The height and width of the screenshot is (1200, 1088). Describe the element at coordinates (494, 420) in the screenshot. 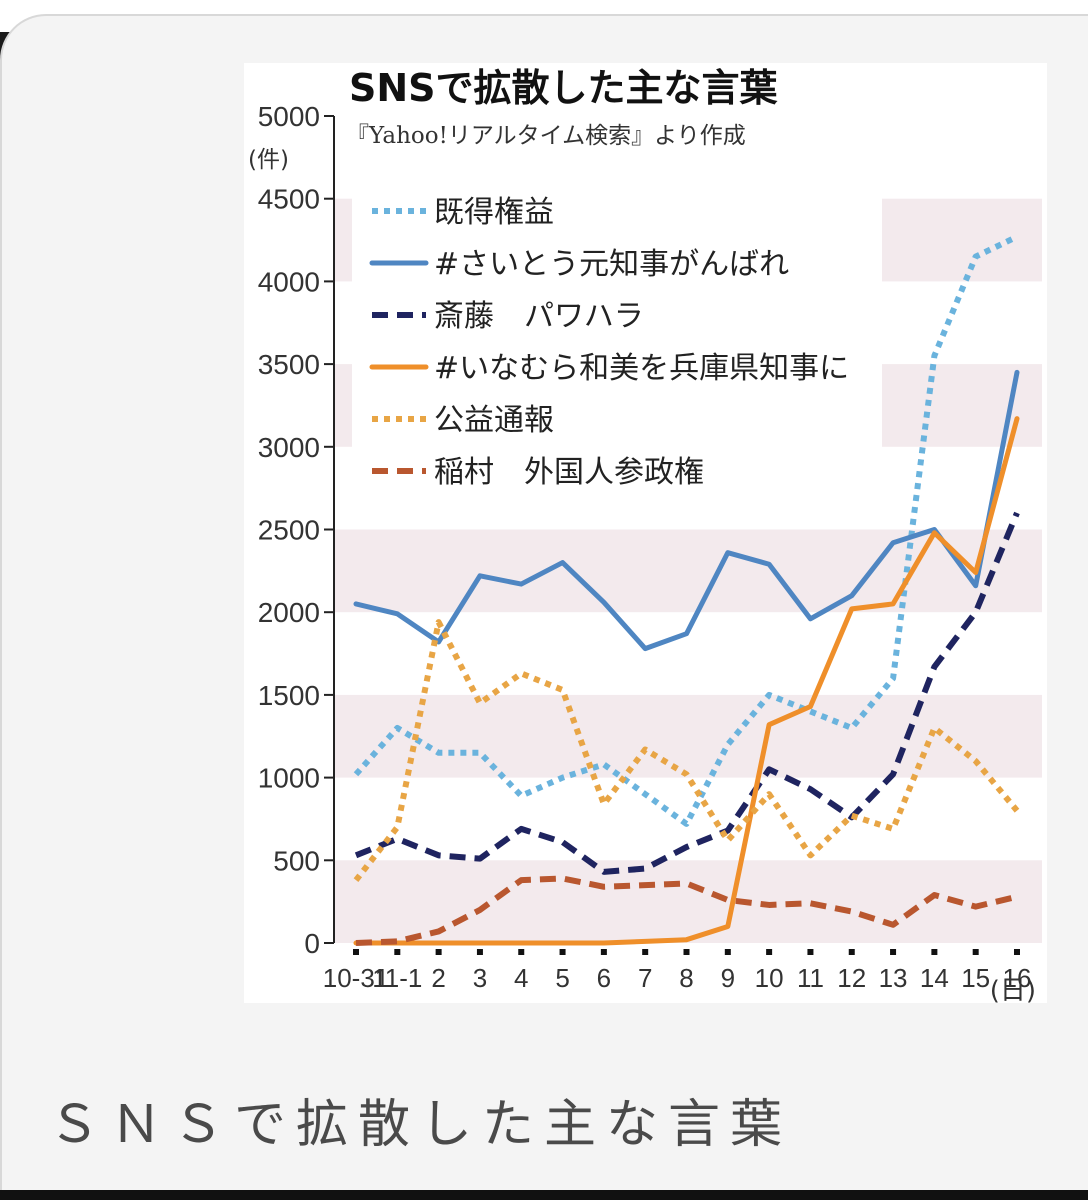

I see `legend-label: 公益通報` at that location.